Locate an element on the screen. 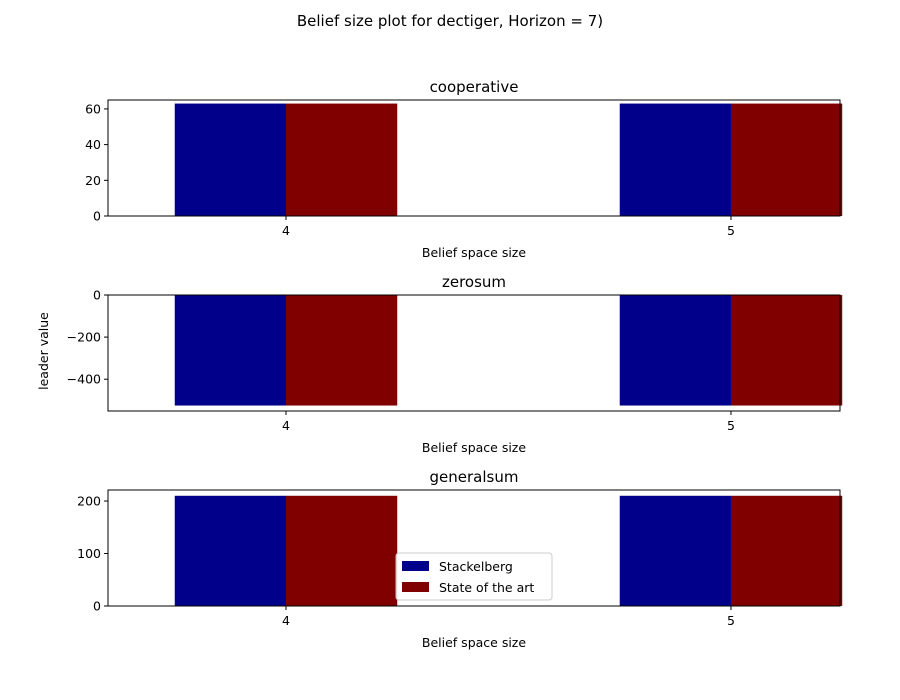  subplot-title: cooperative is located at coordinates (474, 87).